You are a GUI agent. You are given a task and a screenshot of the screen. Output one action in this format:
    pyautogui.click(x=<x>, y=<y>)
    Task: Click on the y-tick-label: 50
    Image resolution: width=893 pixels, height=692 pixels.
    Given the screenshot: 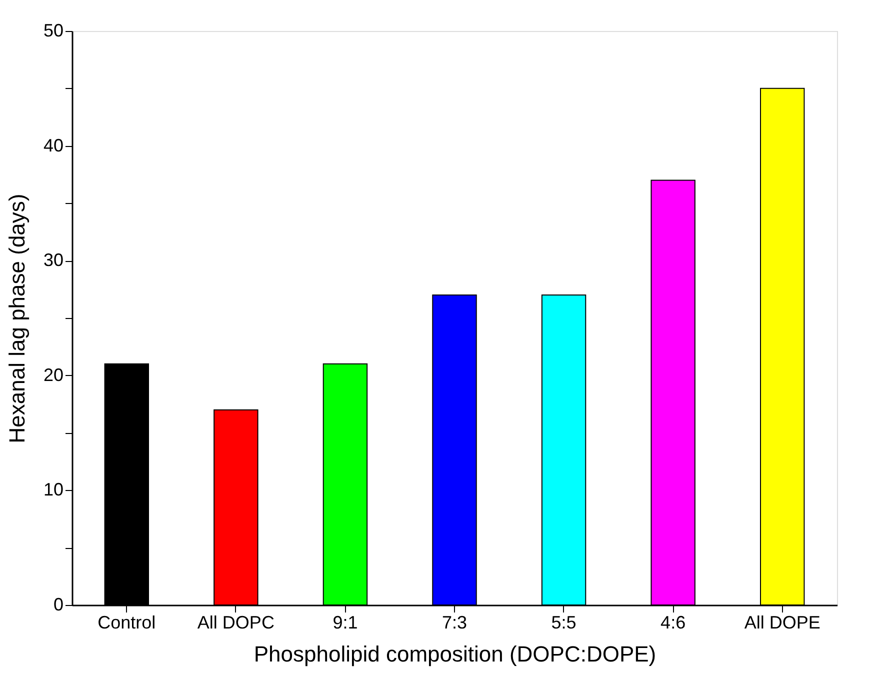 What is the action you would take?
    pyautogui.click(x=53, y=30)
    